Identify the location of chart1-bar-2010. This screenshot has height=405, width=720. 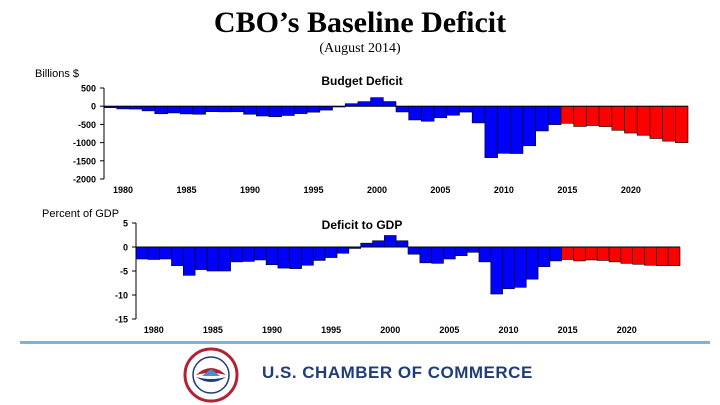
(504, 129).